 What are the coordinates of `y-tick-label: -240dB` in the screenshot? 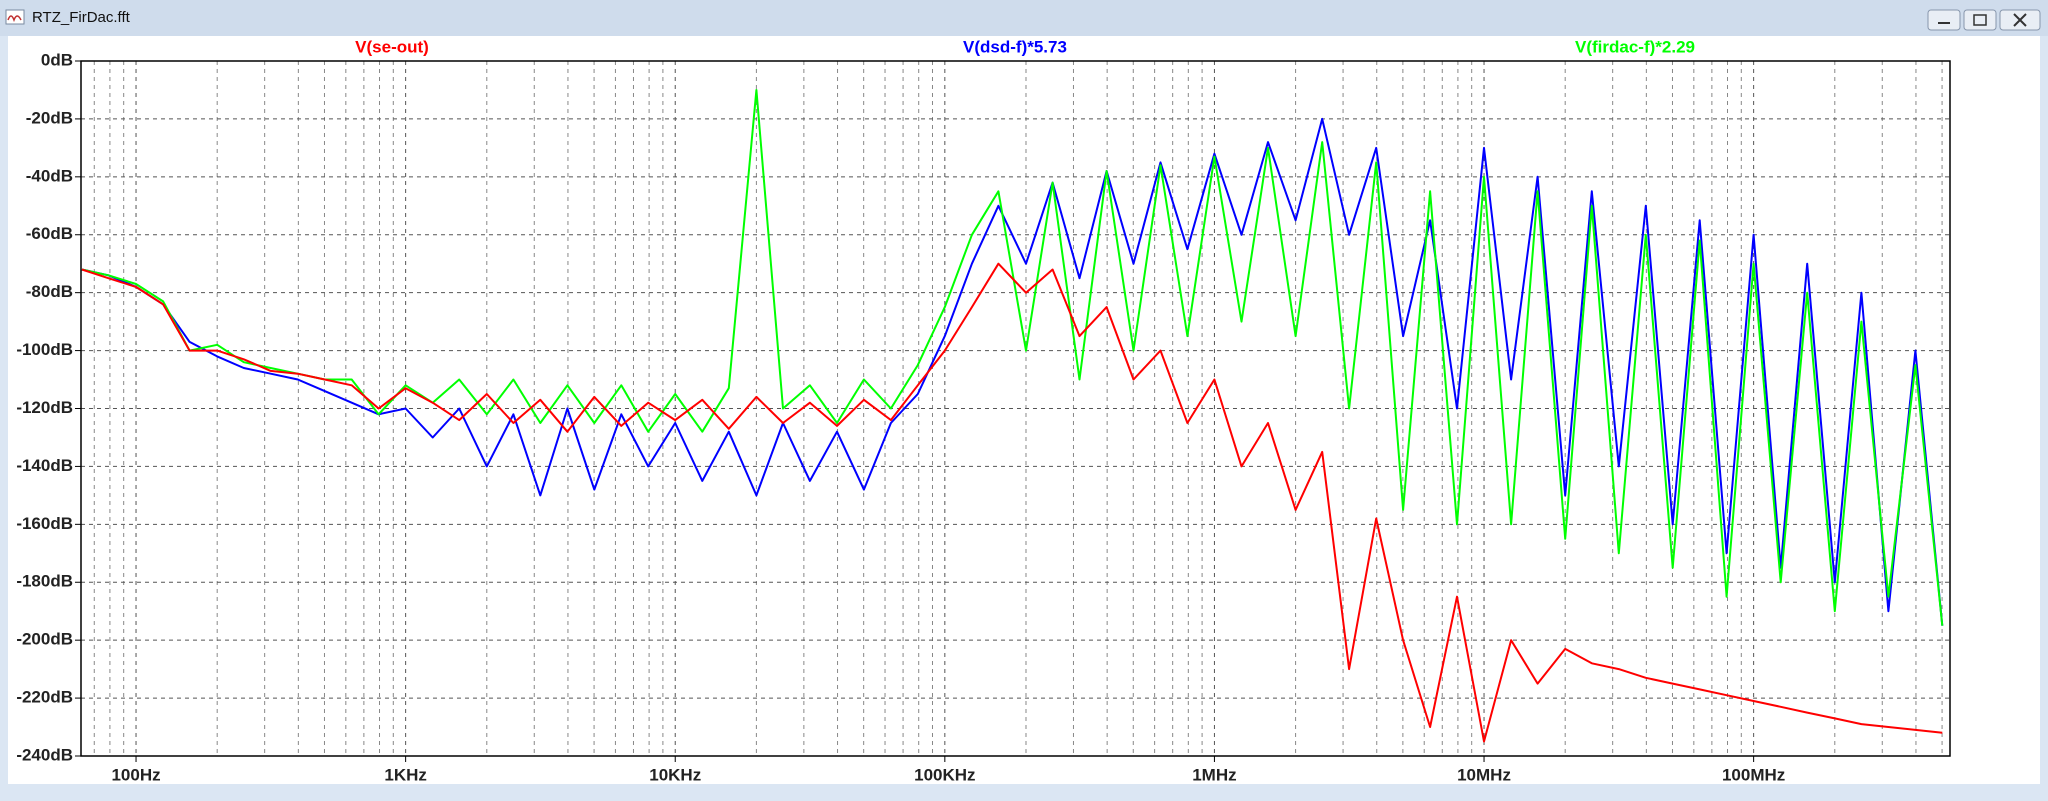 It's located at (44, 754).